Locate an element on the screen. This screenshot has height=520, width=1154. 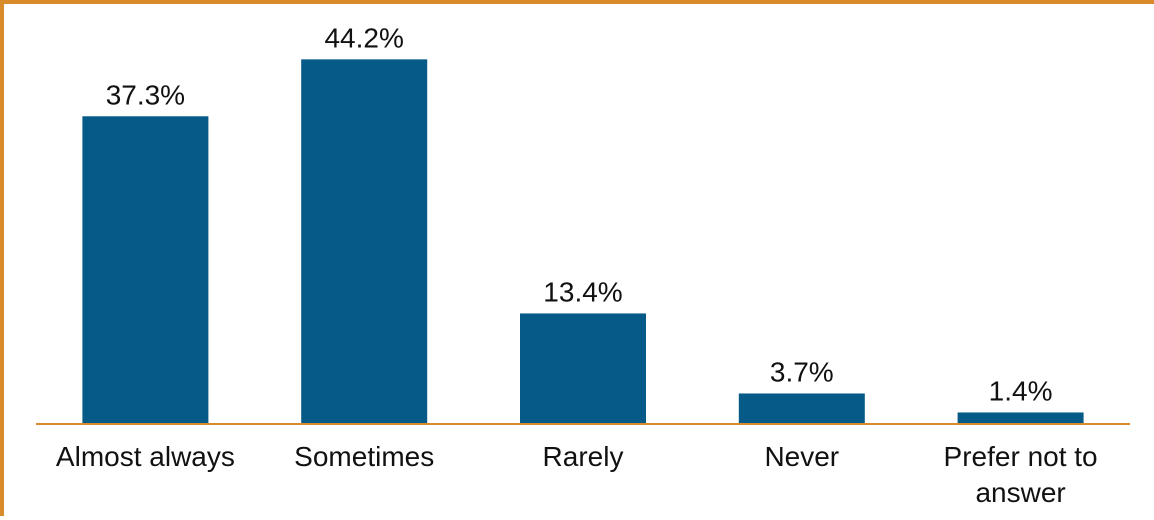
category-label-line: Rarely is located at coordinates (583, 456).